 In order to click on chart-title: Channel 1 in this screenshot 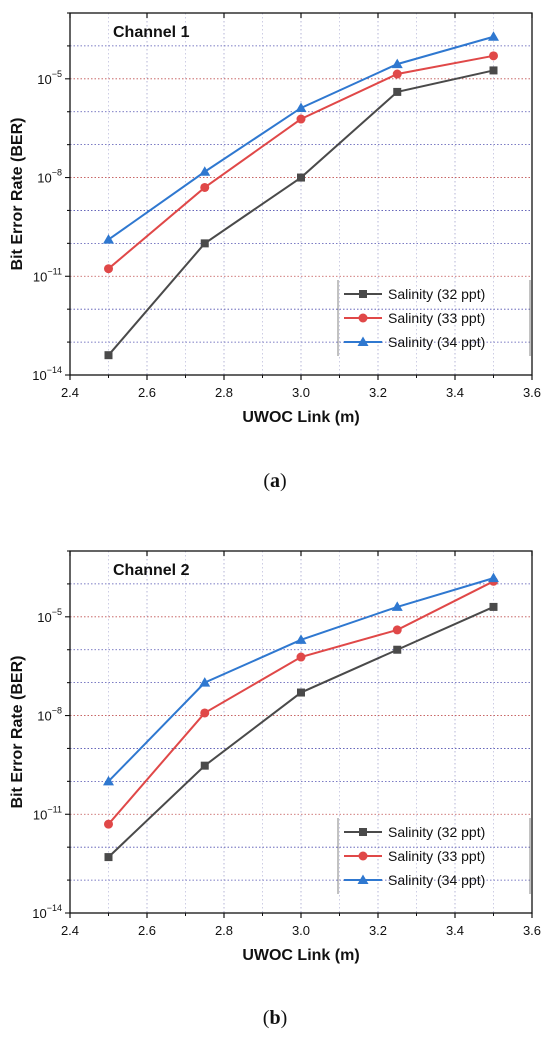, I will do `click(151, 32)`.